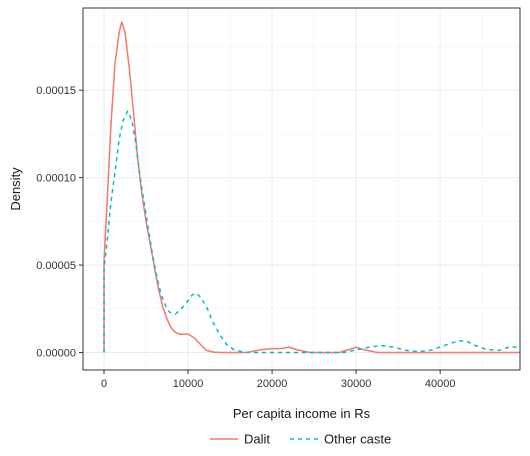  Describe the element at coordinates (56, 354) in the screenshot. I see `y-tick-label: 0.00000` at that location.